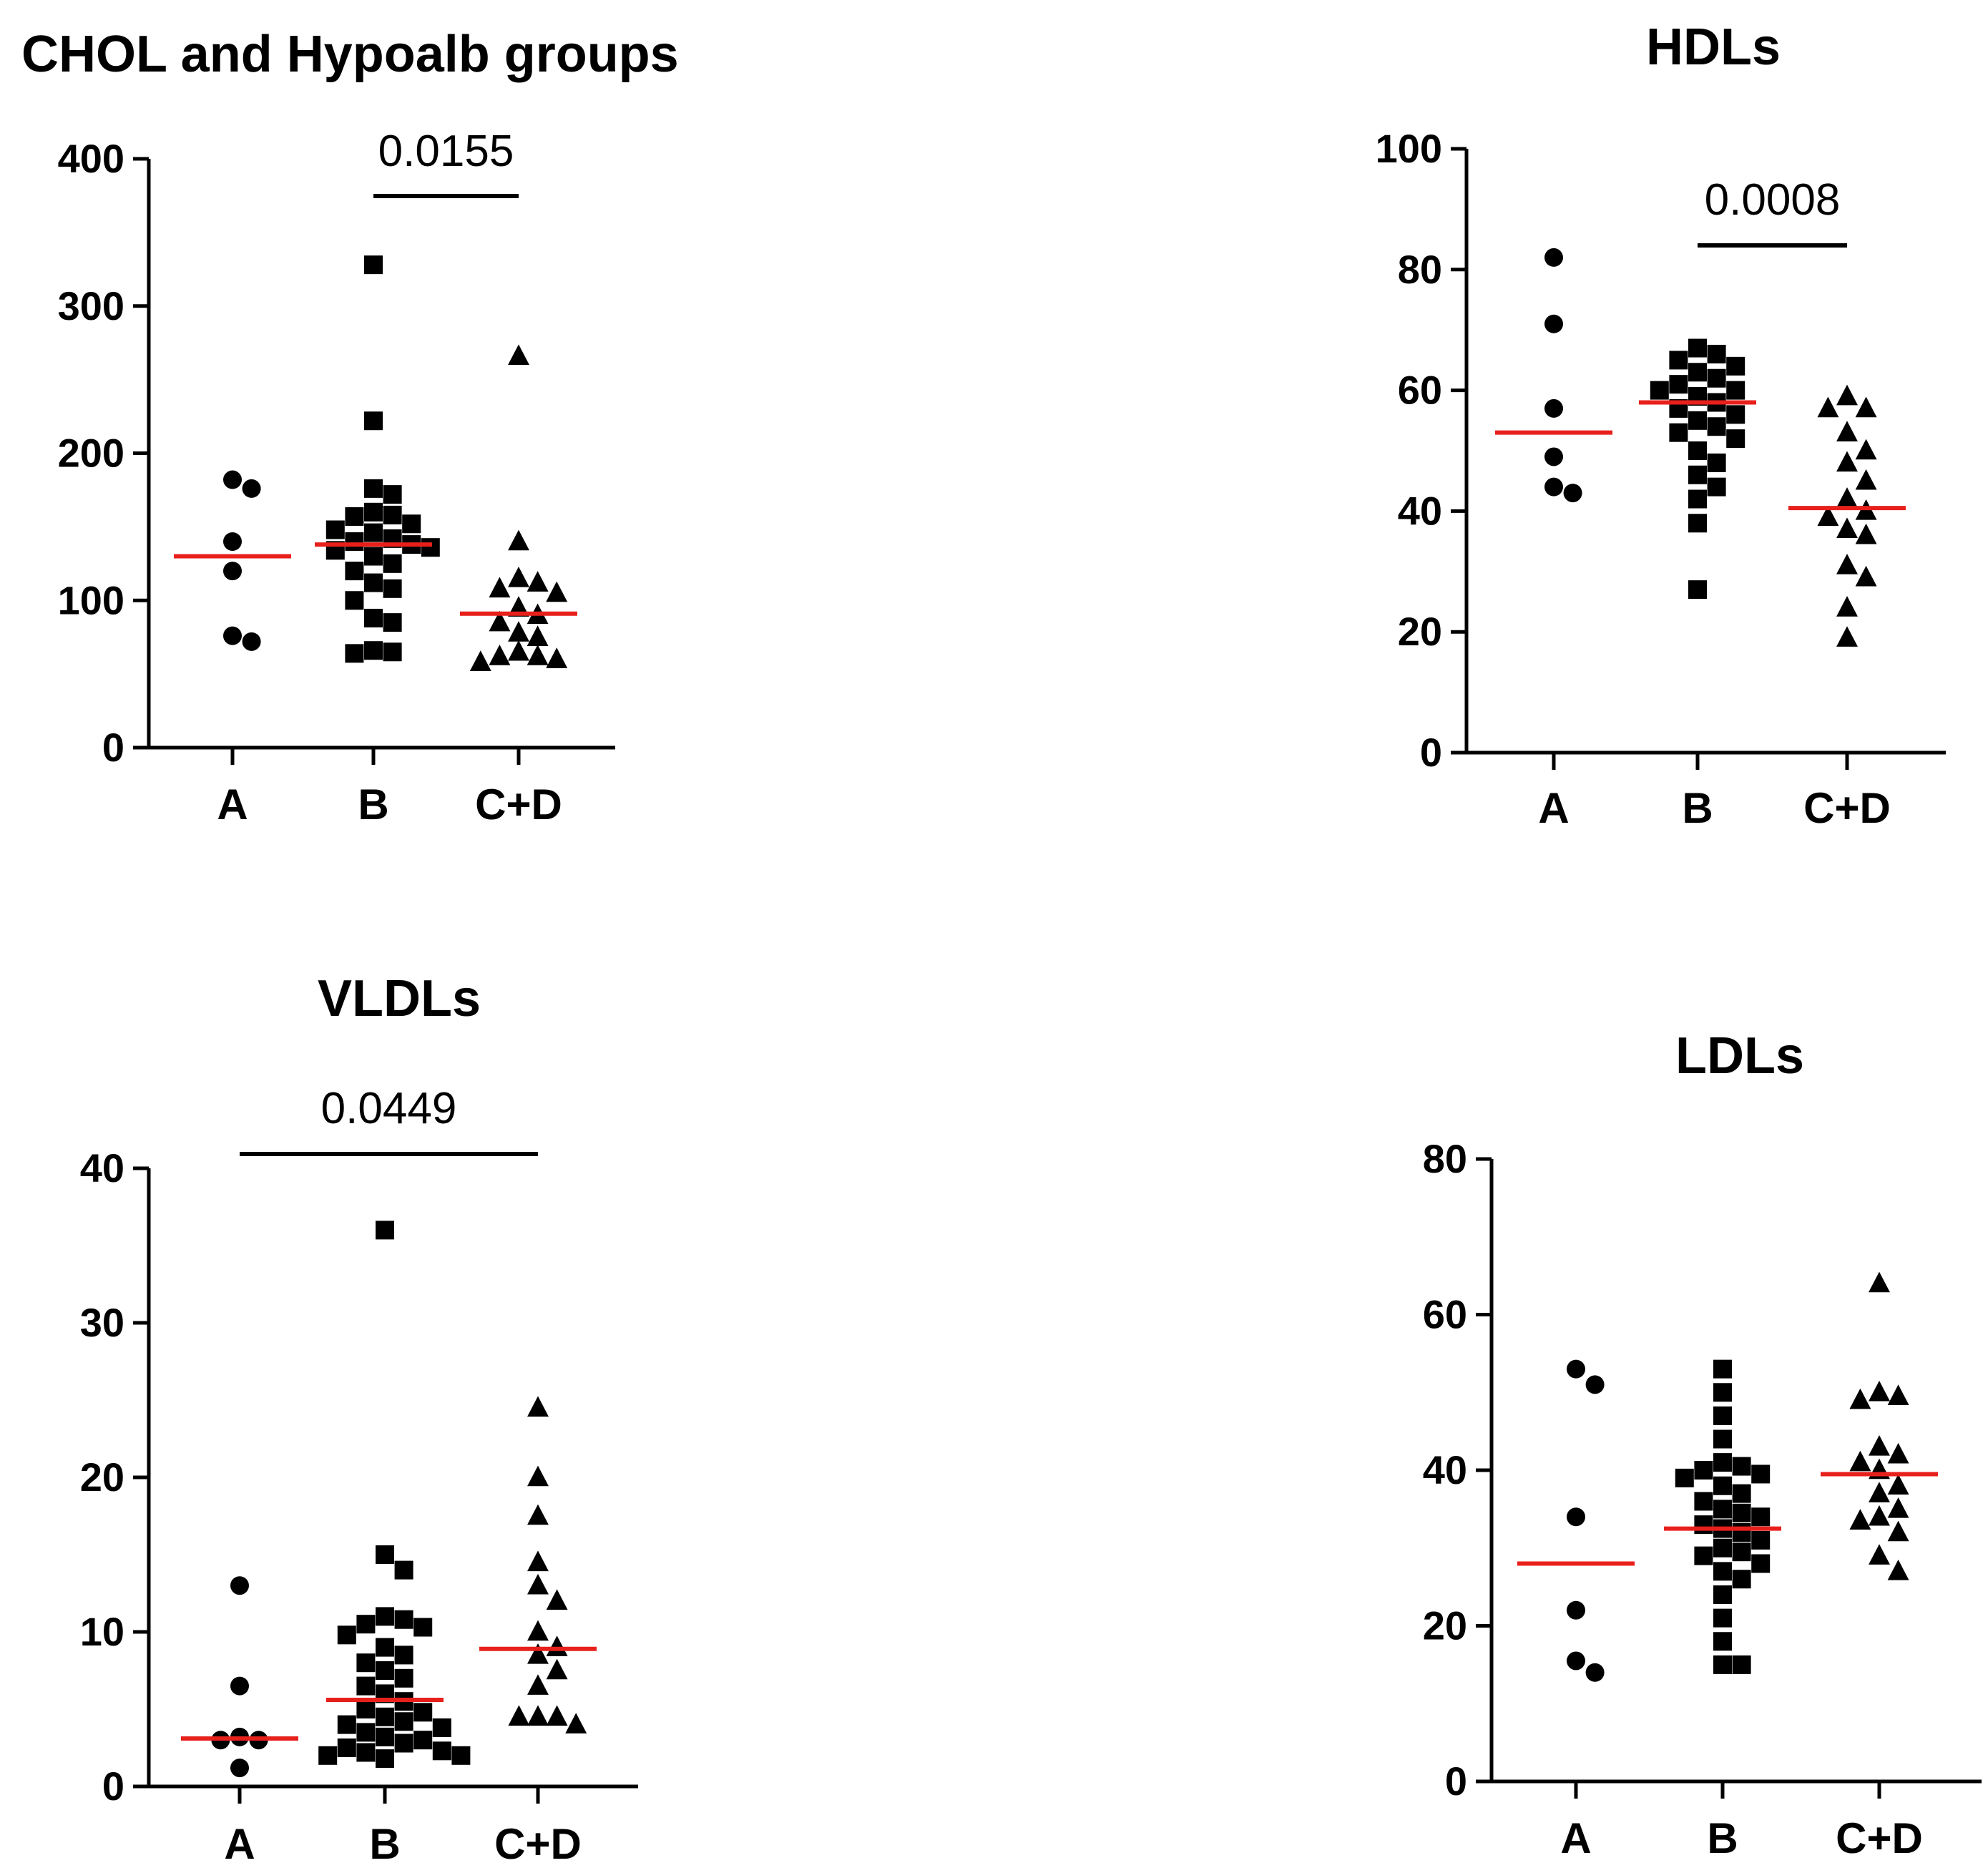 The width and height of the screenshot is (1988, 1873). What do you see at coordinates (538, 1844) in the screenshot?
I see `vldl-category-label: C+D` at bounding box center [538, 1844].